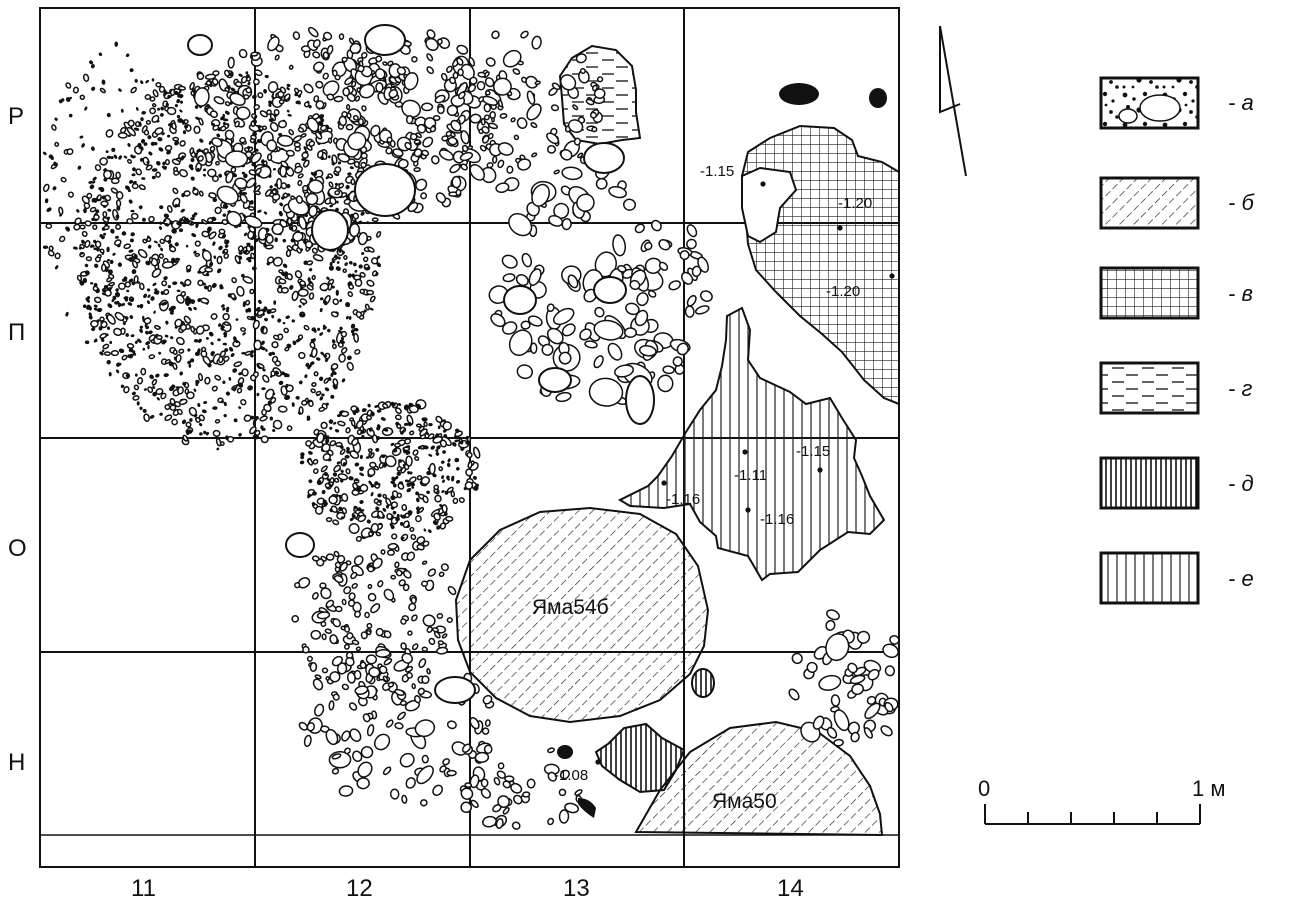 This screenshot has height=903, width=1289. I want to click on row-label: О, so click(17, 548).